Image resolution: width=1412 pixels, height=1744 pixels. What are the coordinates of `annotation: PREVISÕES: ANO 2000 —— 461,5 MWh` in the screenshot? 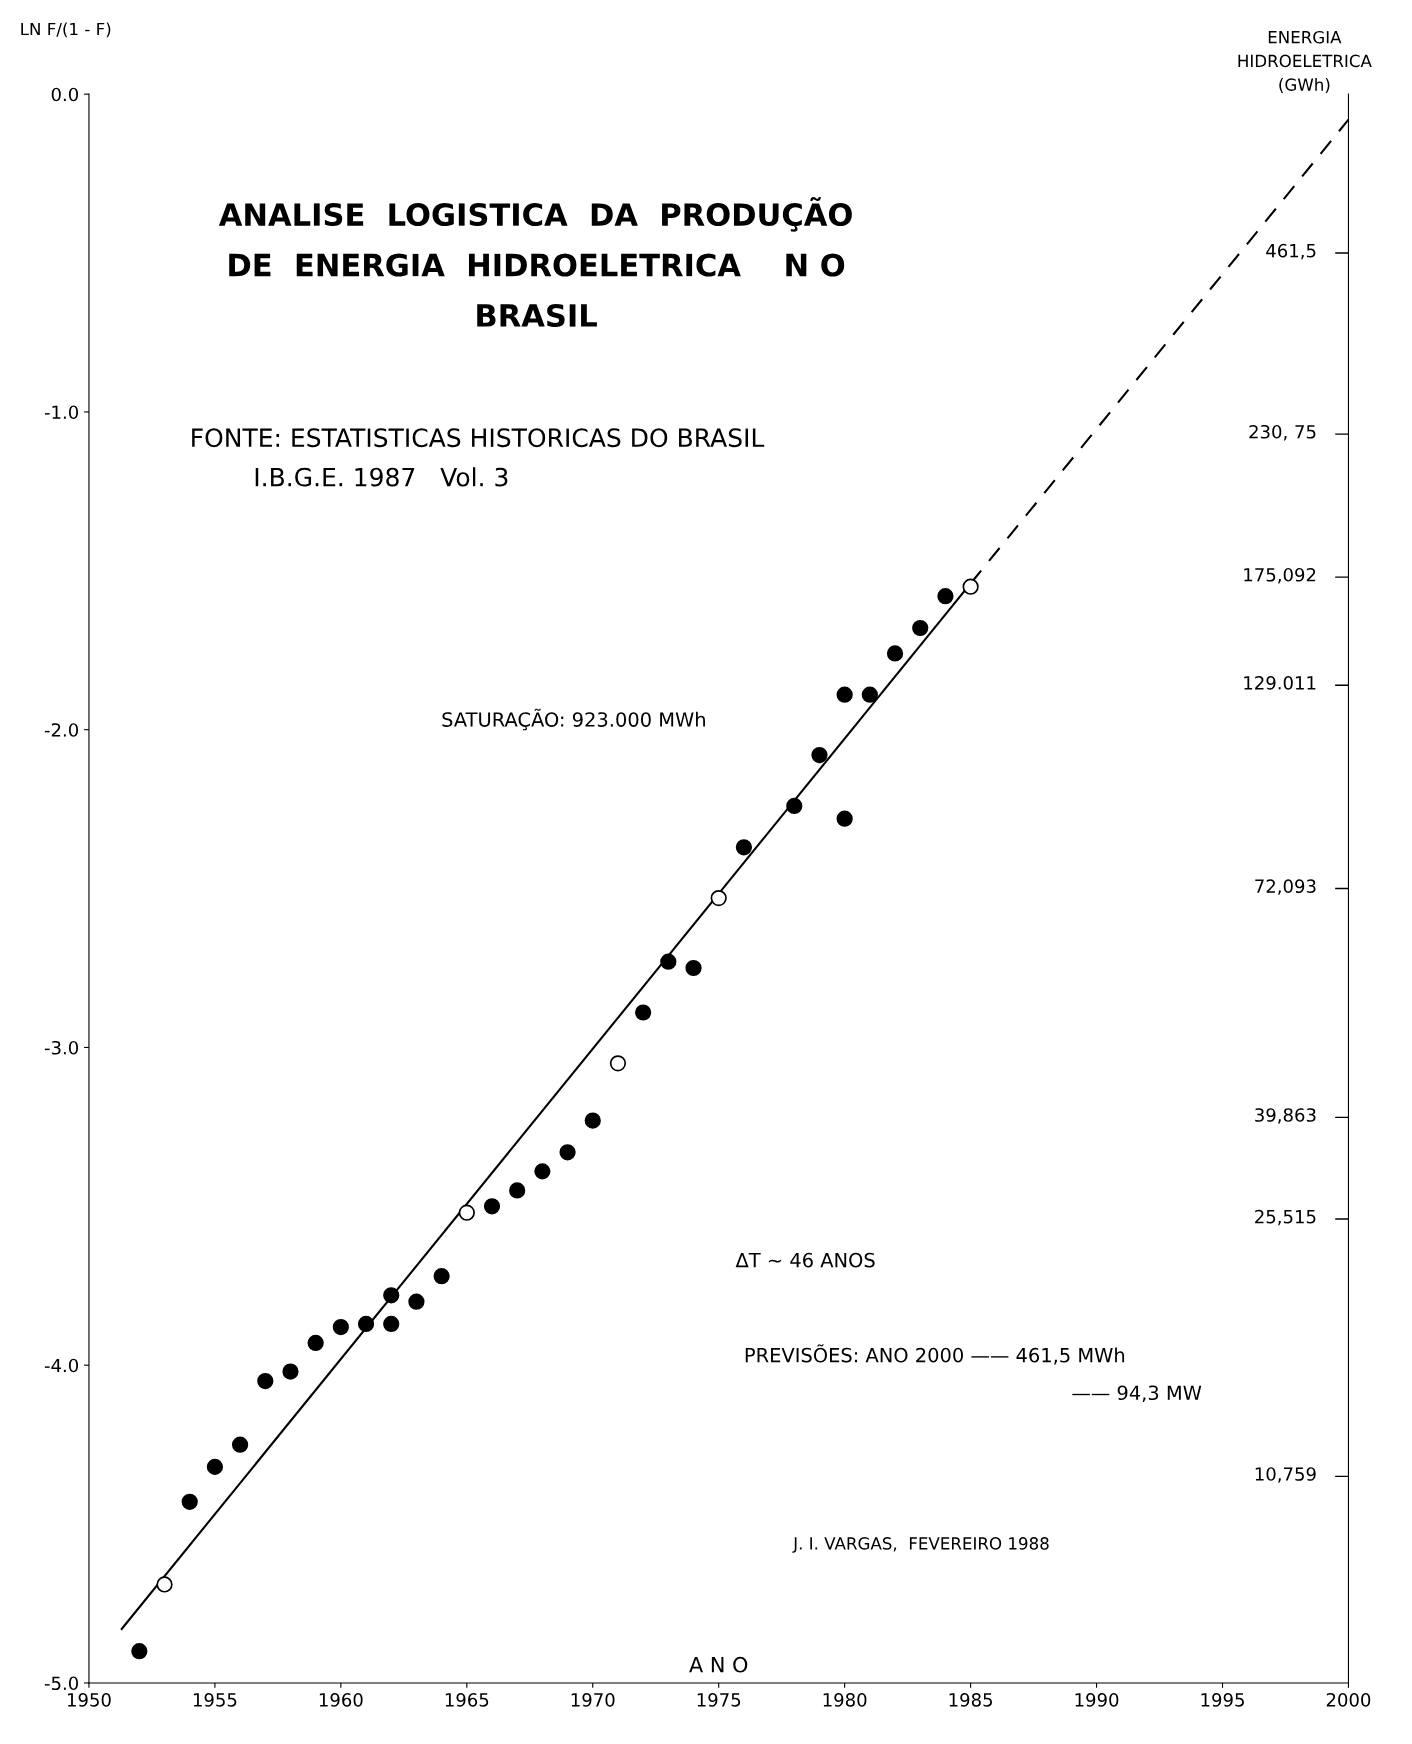 It's located at (935, 1354).